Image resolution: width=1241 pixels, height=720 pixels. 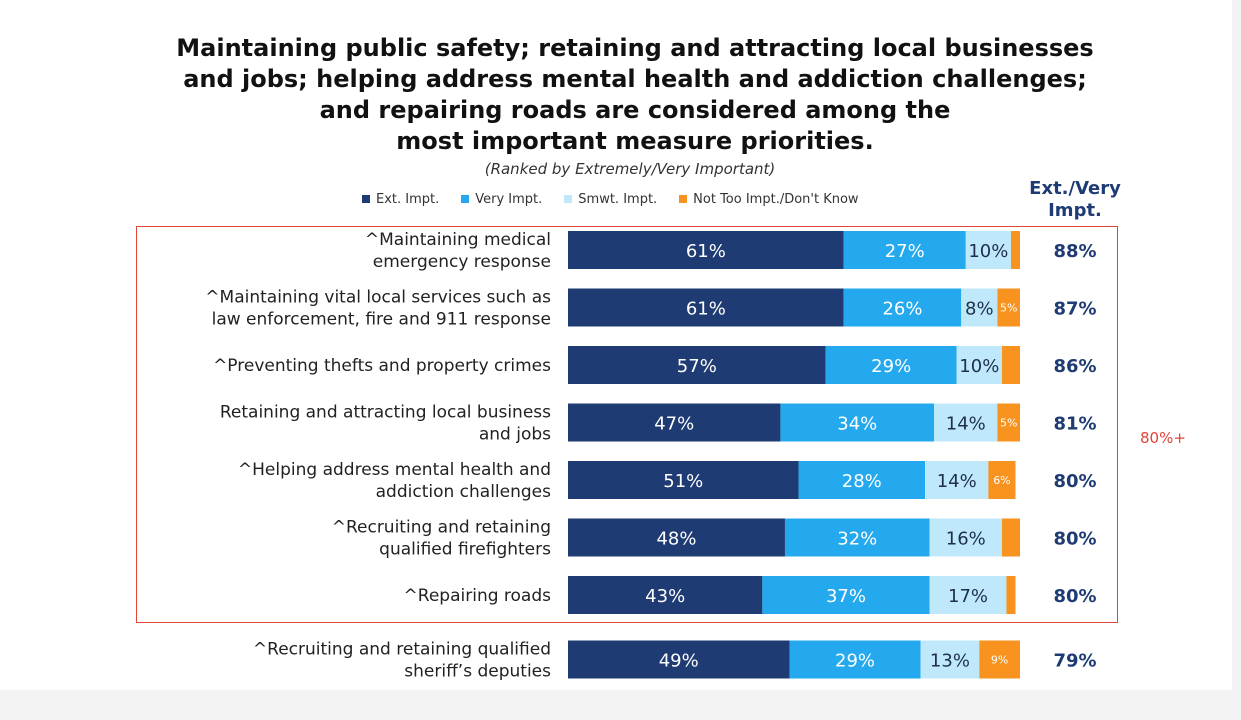 I want to click on bar-value-label-very: 27%, so click(x=905, y=251).